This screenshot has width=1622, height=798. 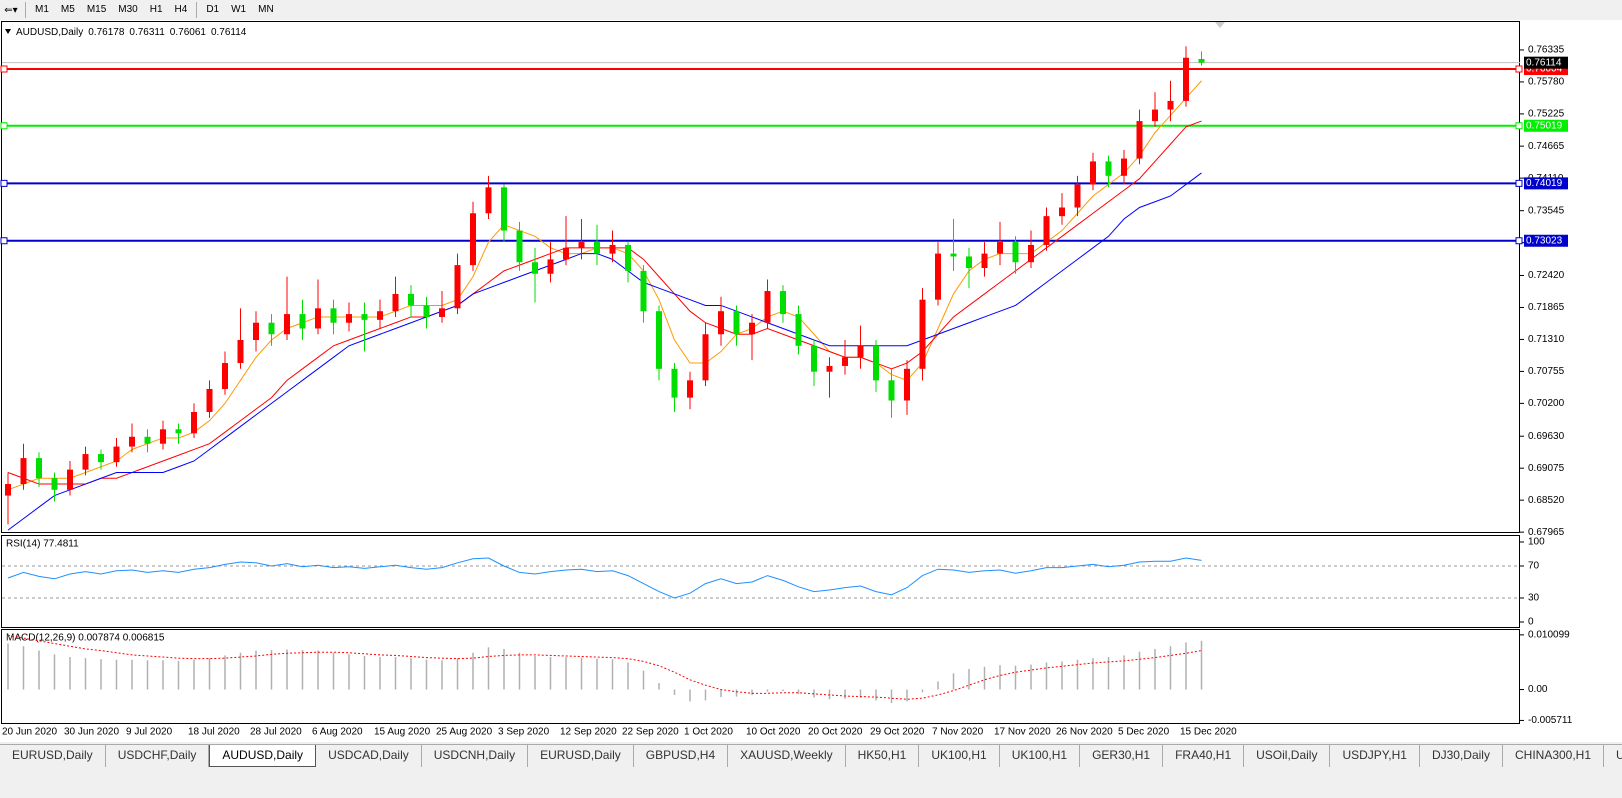 What do you see at coordinates (42, 9) in the screenshot?
I see `timeframe-button: M1` at bounding box center [42, 9].